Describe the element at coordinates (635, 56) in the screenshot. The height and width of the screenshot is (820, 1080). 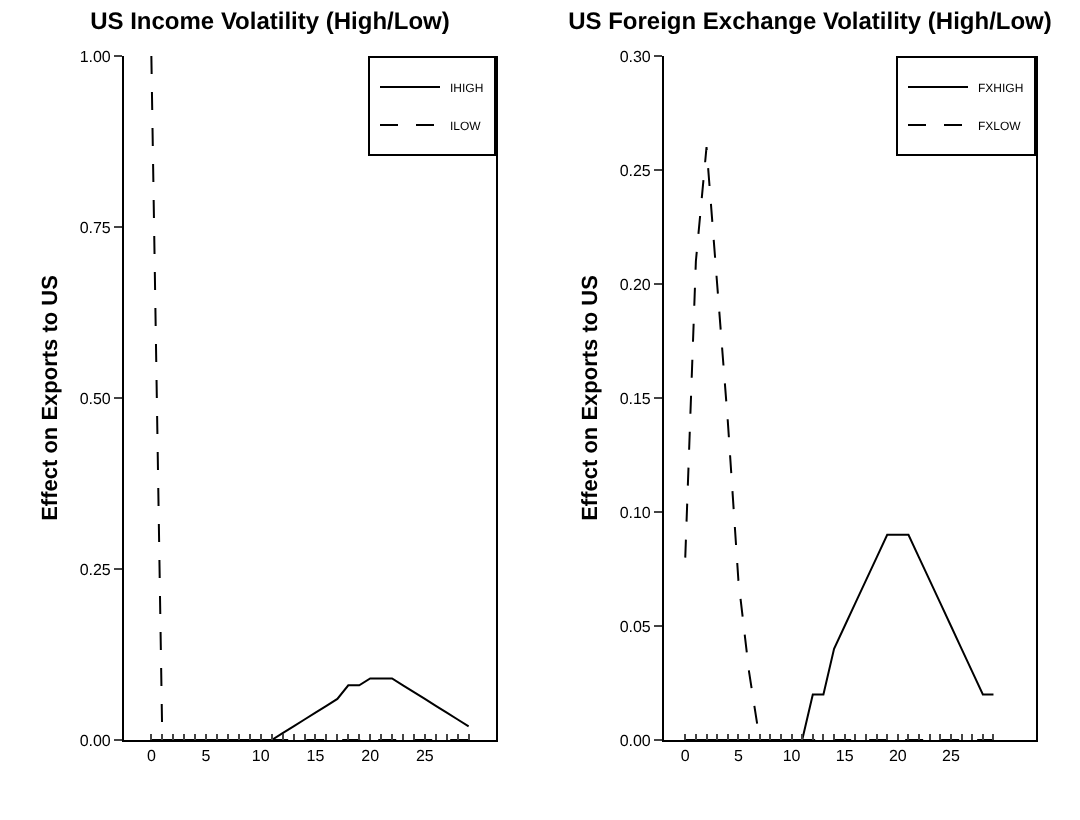
I see `y-tick-label: 0.30` at that location.